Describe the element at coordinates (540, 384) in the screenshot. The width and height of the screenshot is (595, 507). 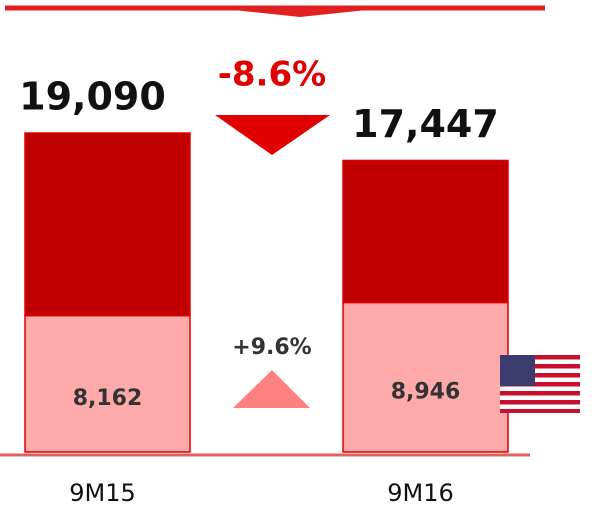
I see `us-flag` at that location.